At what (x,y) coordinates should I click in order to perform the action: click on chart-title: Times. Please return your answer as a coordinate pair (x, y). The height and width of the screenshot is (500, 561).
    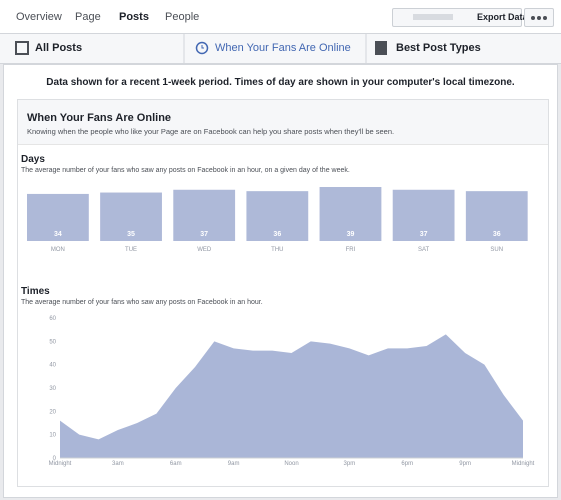
    Looking at the image, I should click on (35, 291).